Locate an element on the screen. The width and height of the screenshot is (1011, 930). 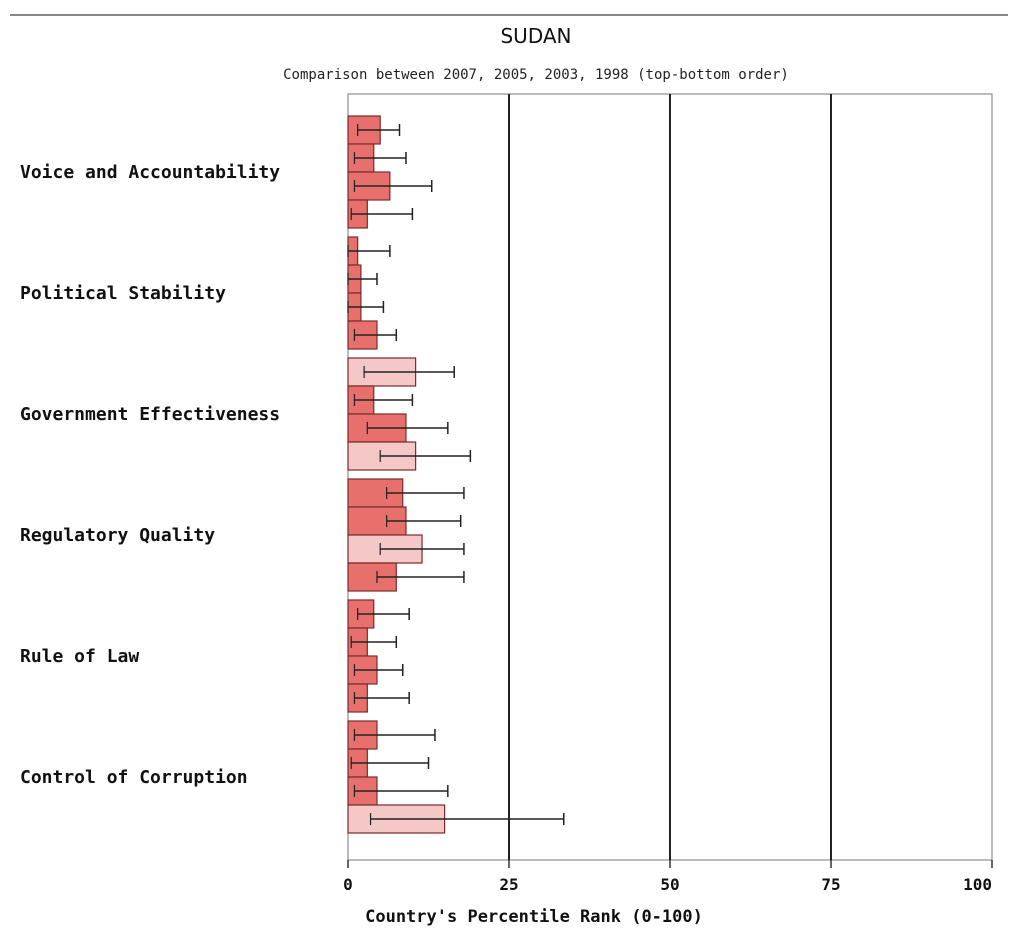
category-label: Control of Corruption is located at coordinates (134, 777).